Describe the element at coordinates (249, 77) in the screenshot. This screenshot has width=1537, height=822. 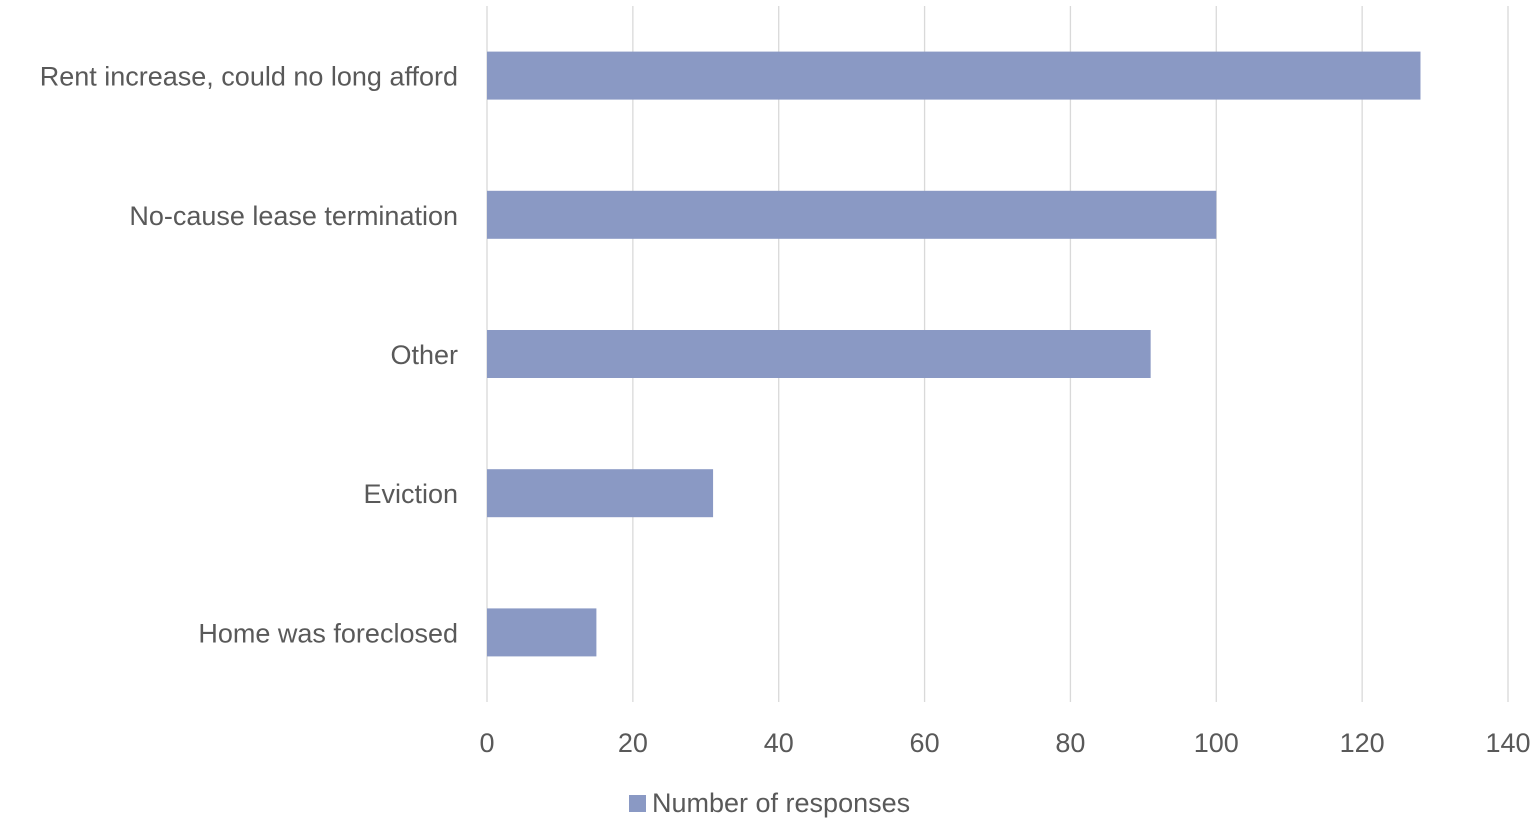
I see `category-label: Rent increase, could no long afford` at that location.